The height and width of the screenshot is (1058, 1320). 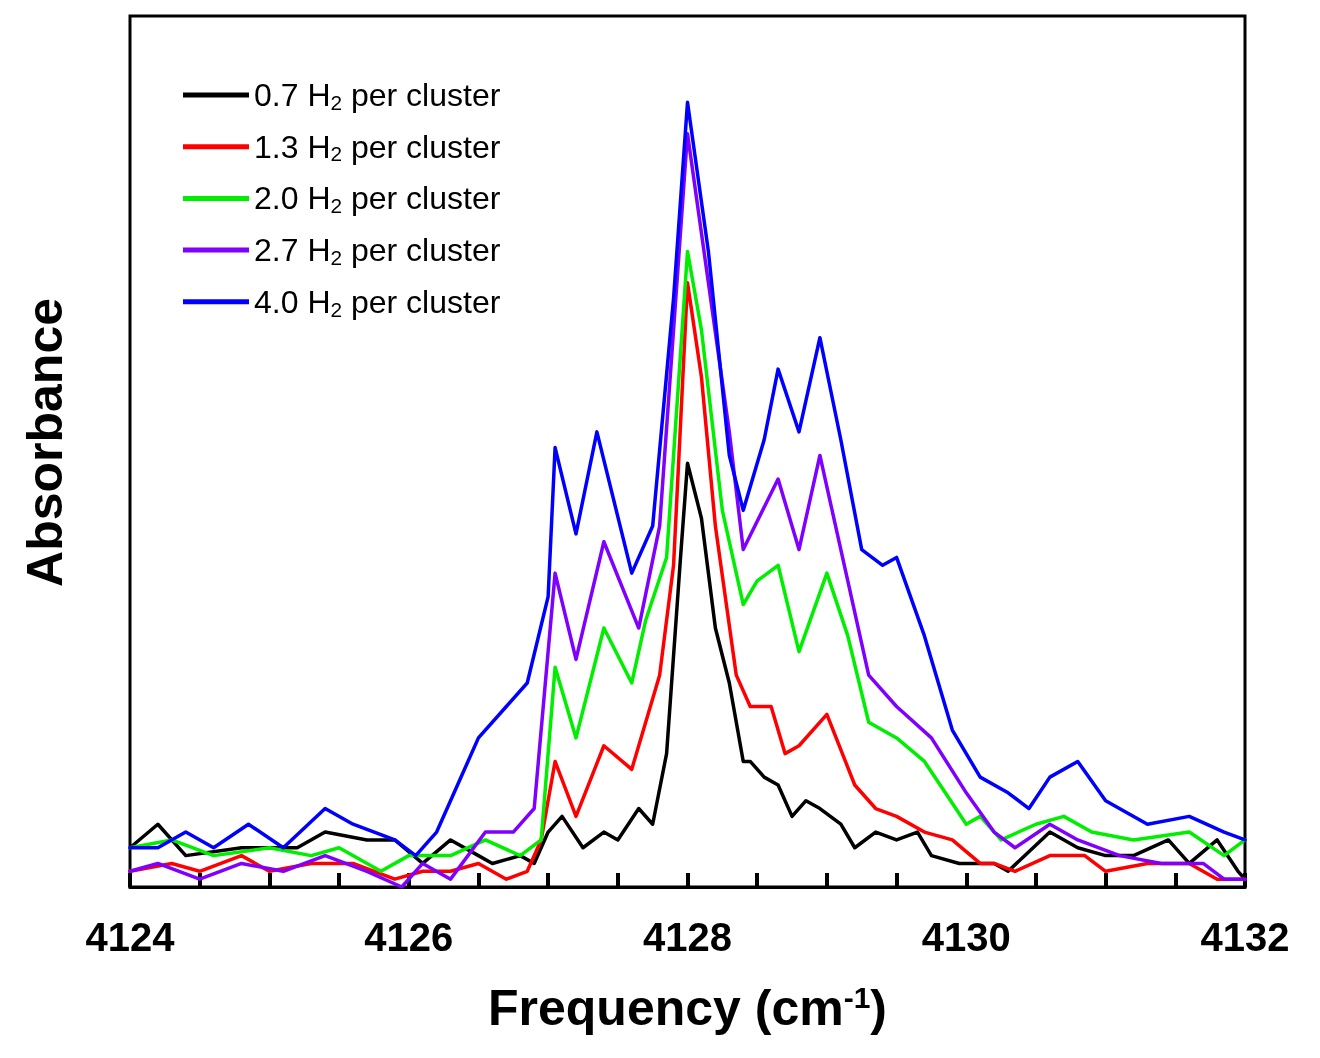 What do you see at coordinates (45, 442) in the screenshot?
I see `y-axis-title: Absorbance` at bounding box center [45, 442].